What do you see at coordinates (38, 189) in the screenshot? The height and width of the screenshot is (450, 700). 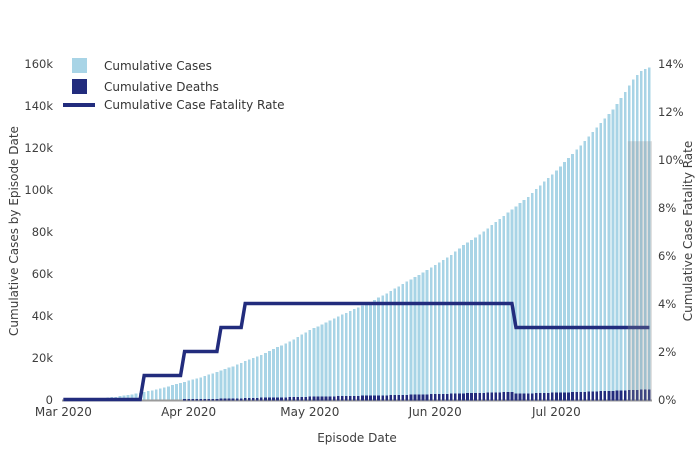 I see `left-axis-tick-label: 100k` at bounding box center [38, 189].